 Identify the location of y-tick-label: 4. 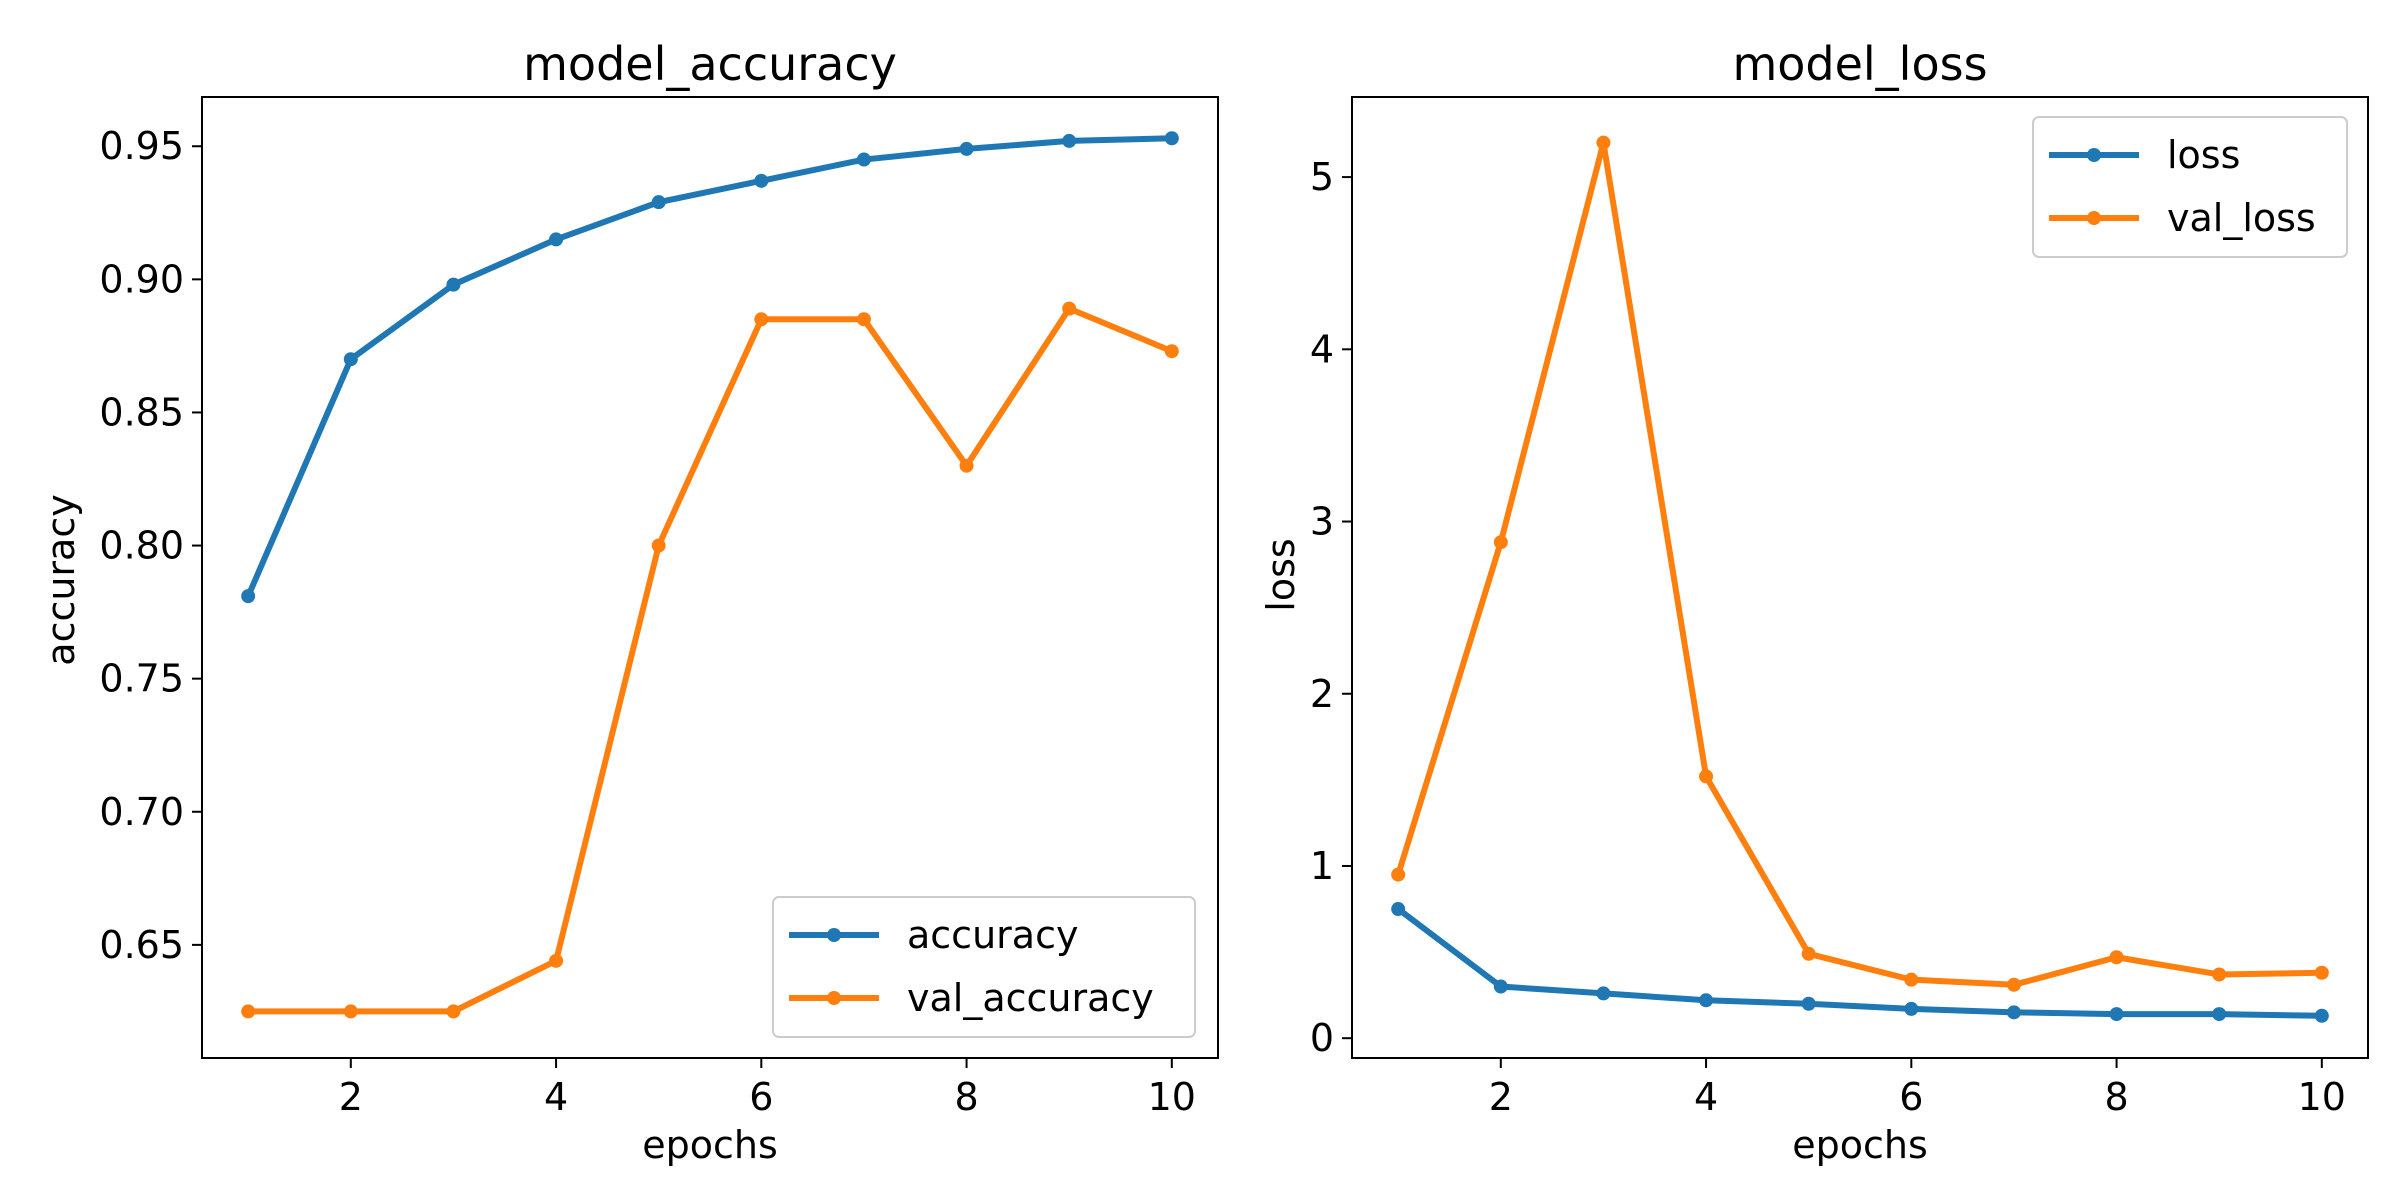
(1322, 349).